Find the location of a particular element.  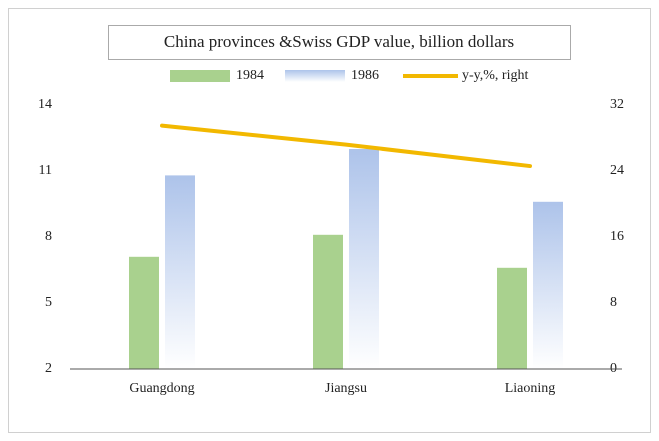

y-tick-label: 11 is located at coordinates (45, 170).